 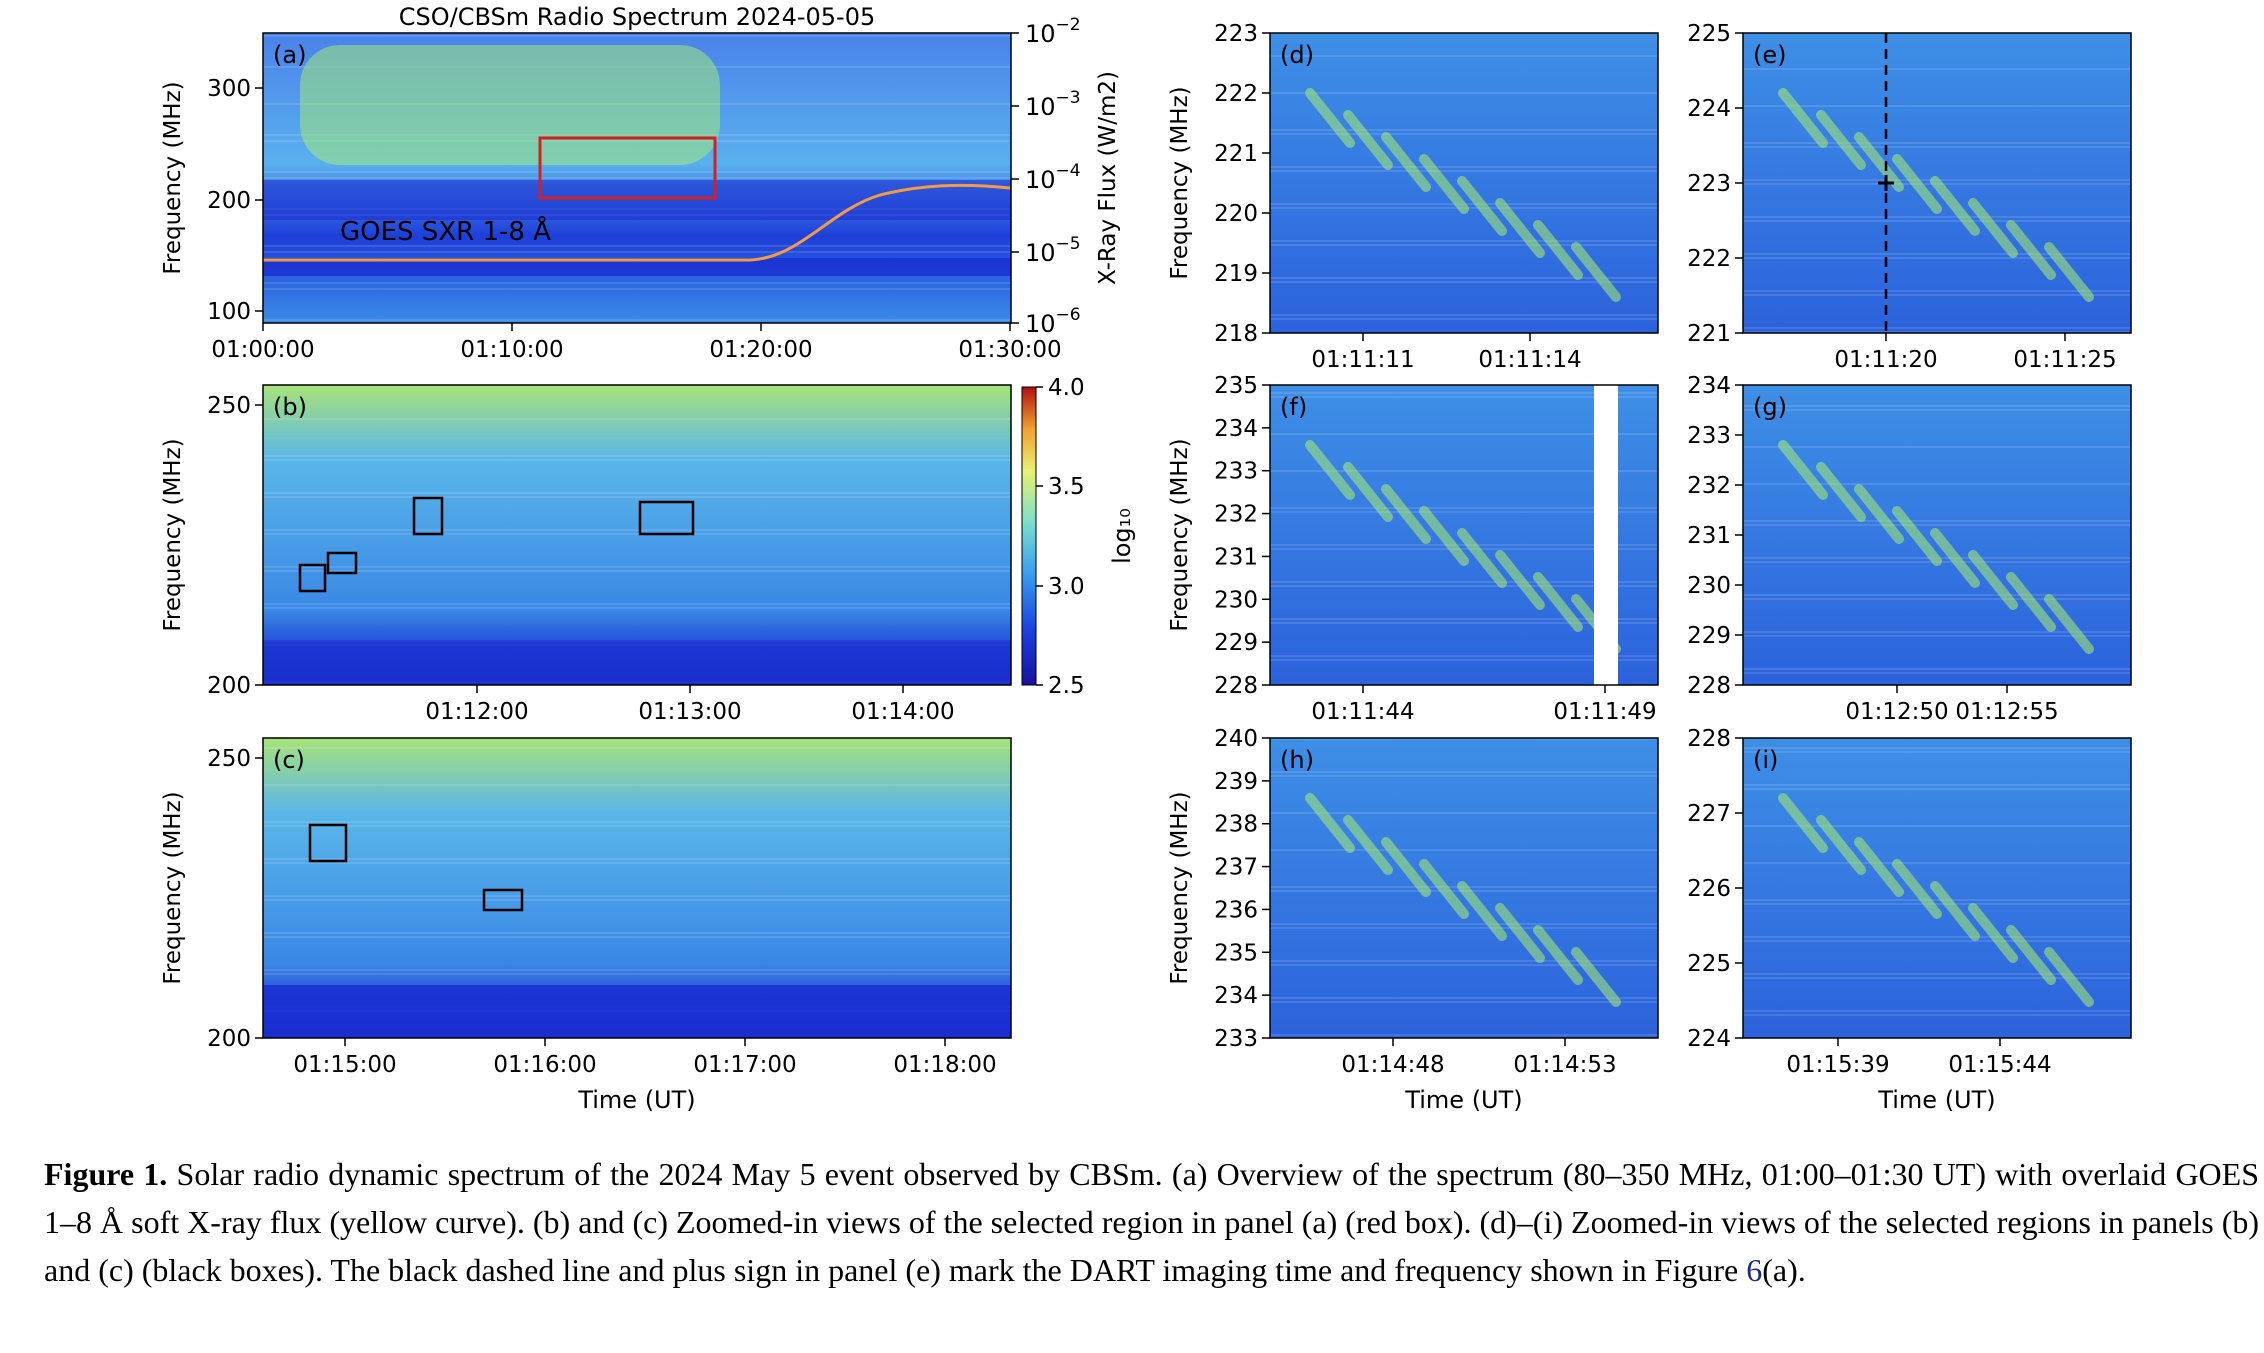 What do you see at coordinates (1754, 1270) in the screenshot?
I see `caption-figure-ref: 6` at bounding box center [1754, 1270].